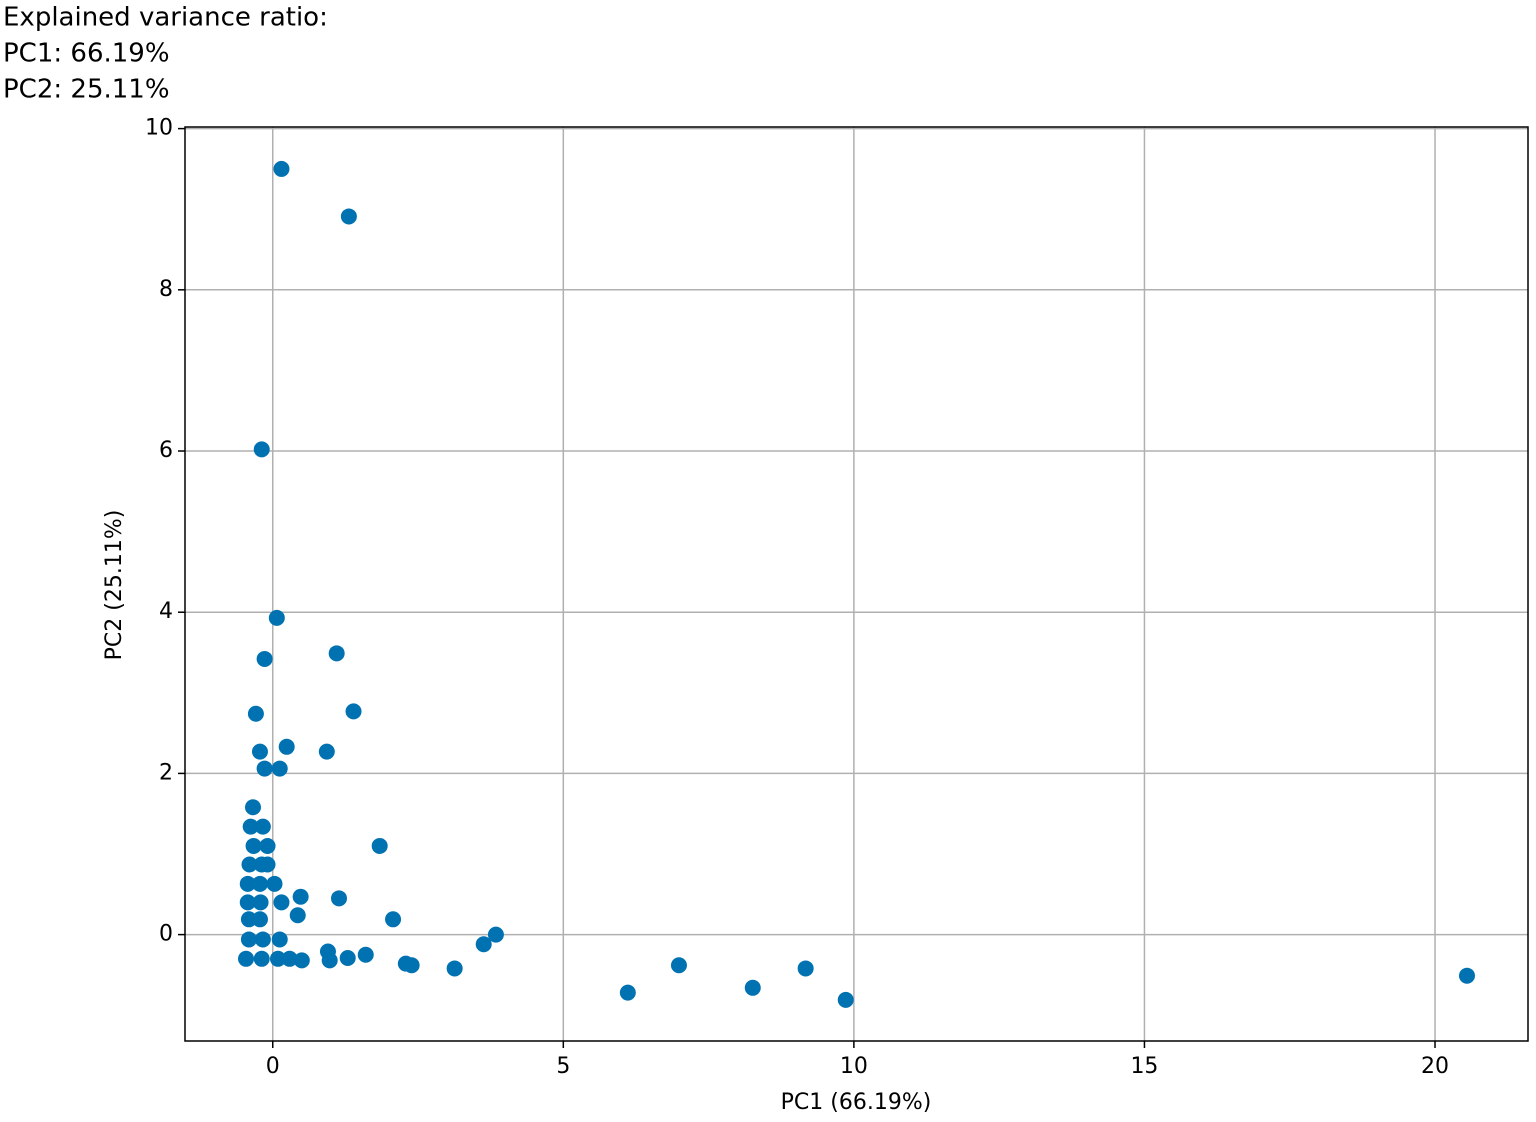 Image resolution: width=1536 pixels, height=1122 pixels. I want to click on x-axis-label: PC1 (66.19%), so click(856, 1102).